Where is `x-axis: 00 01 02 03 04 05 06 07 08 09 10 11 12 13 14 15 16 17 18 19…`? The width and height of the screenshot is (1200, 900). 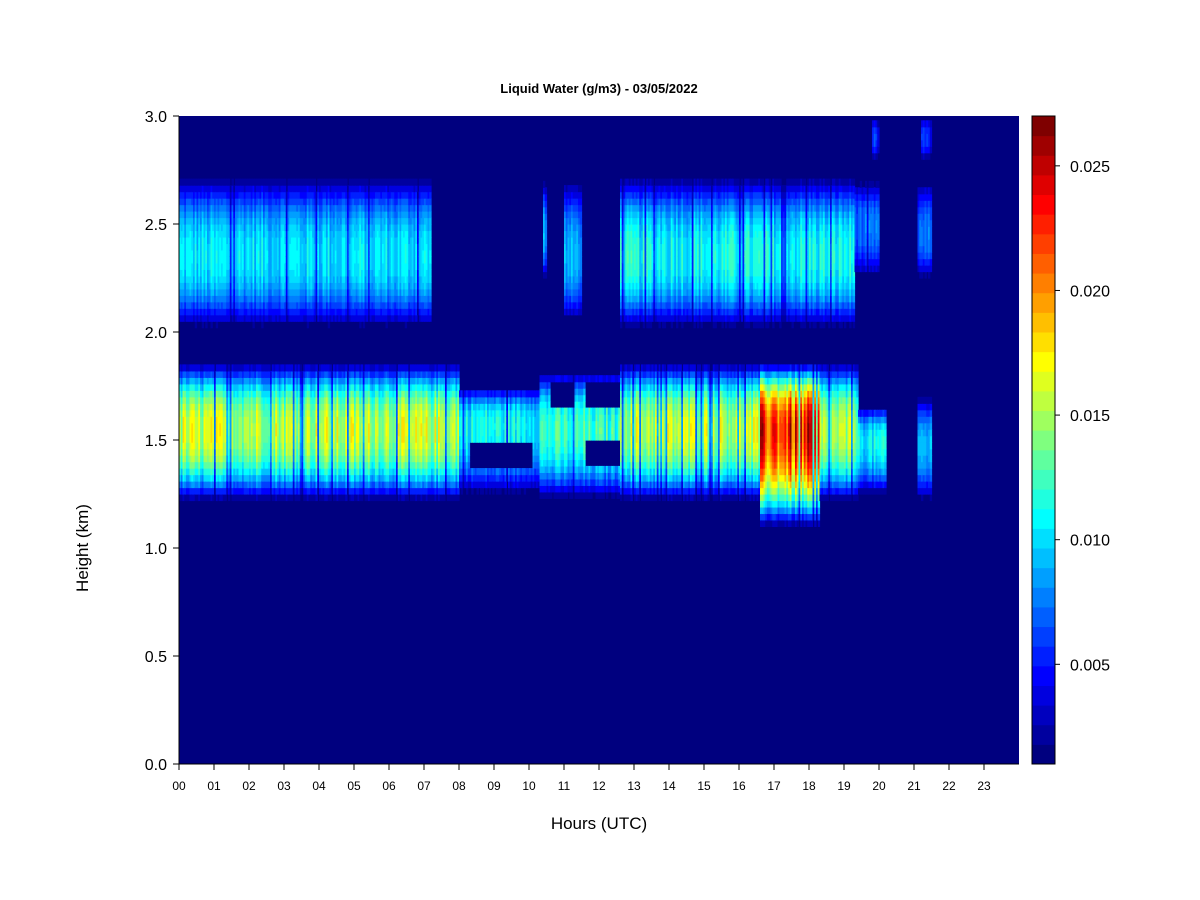 x-axis: 00 01 02 03 04 05 06 07 08 09 10 11 12 13 14 15 16 17 18 19… is located at coordinates (595, 778).